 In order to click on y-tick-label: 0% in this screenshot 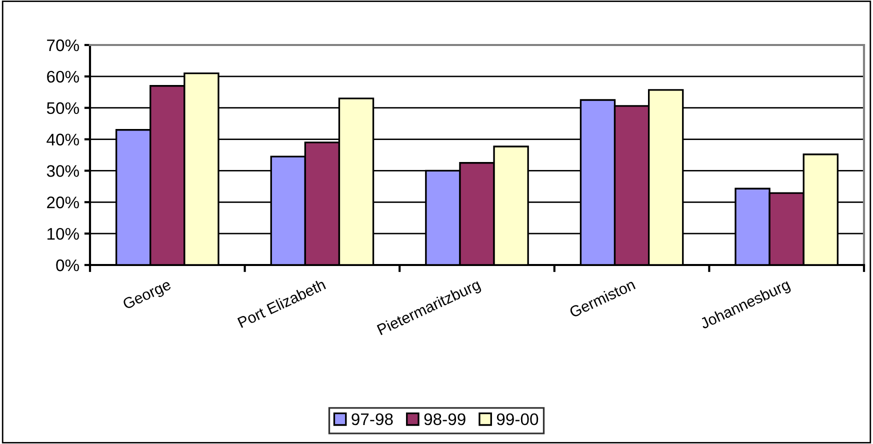, I will do `click(67, 265)`.